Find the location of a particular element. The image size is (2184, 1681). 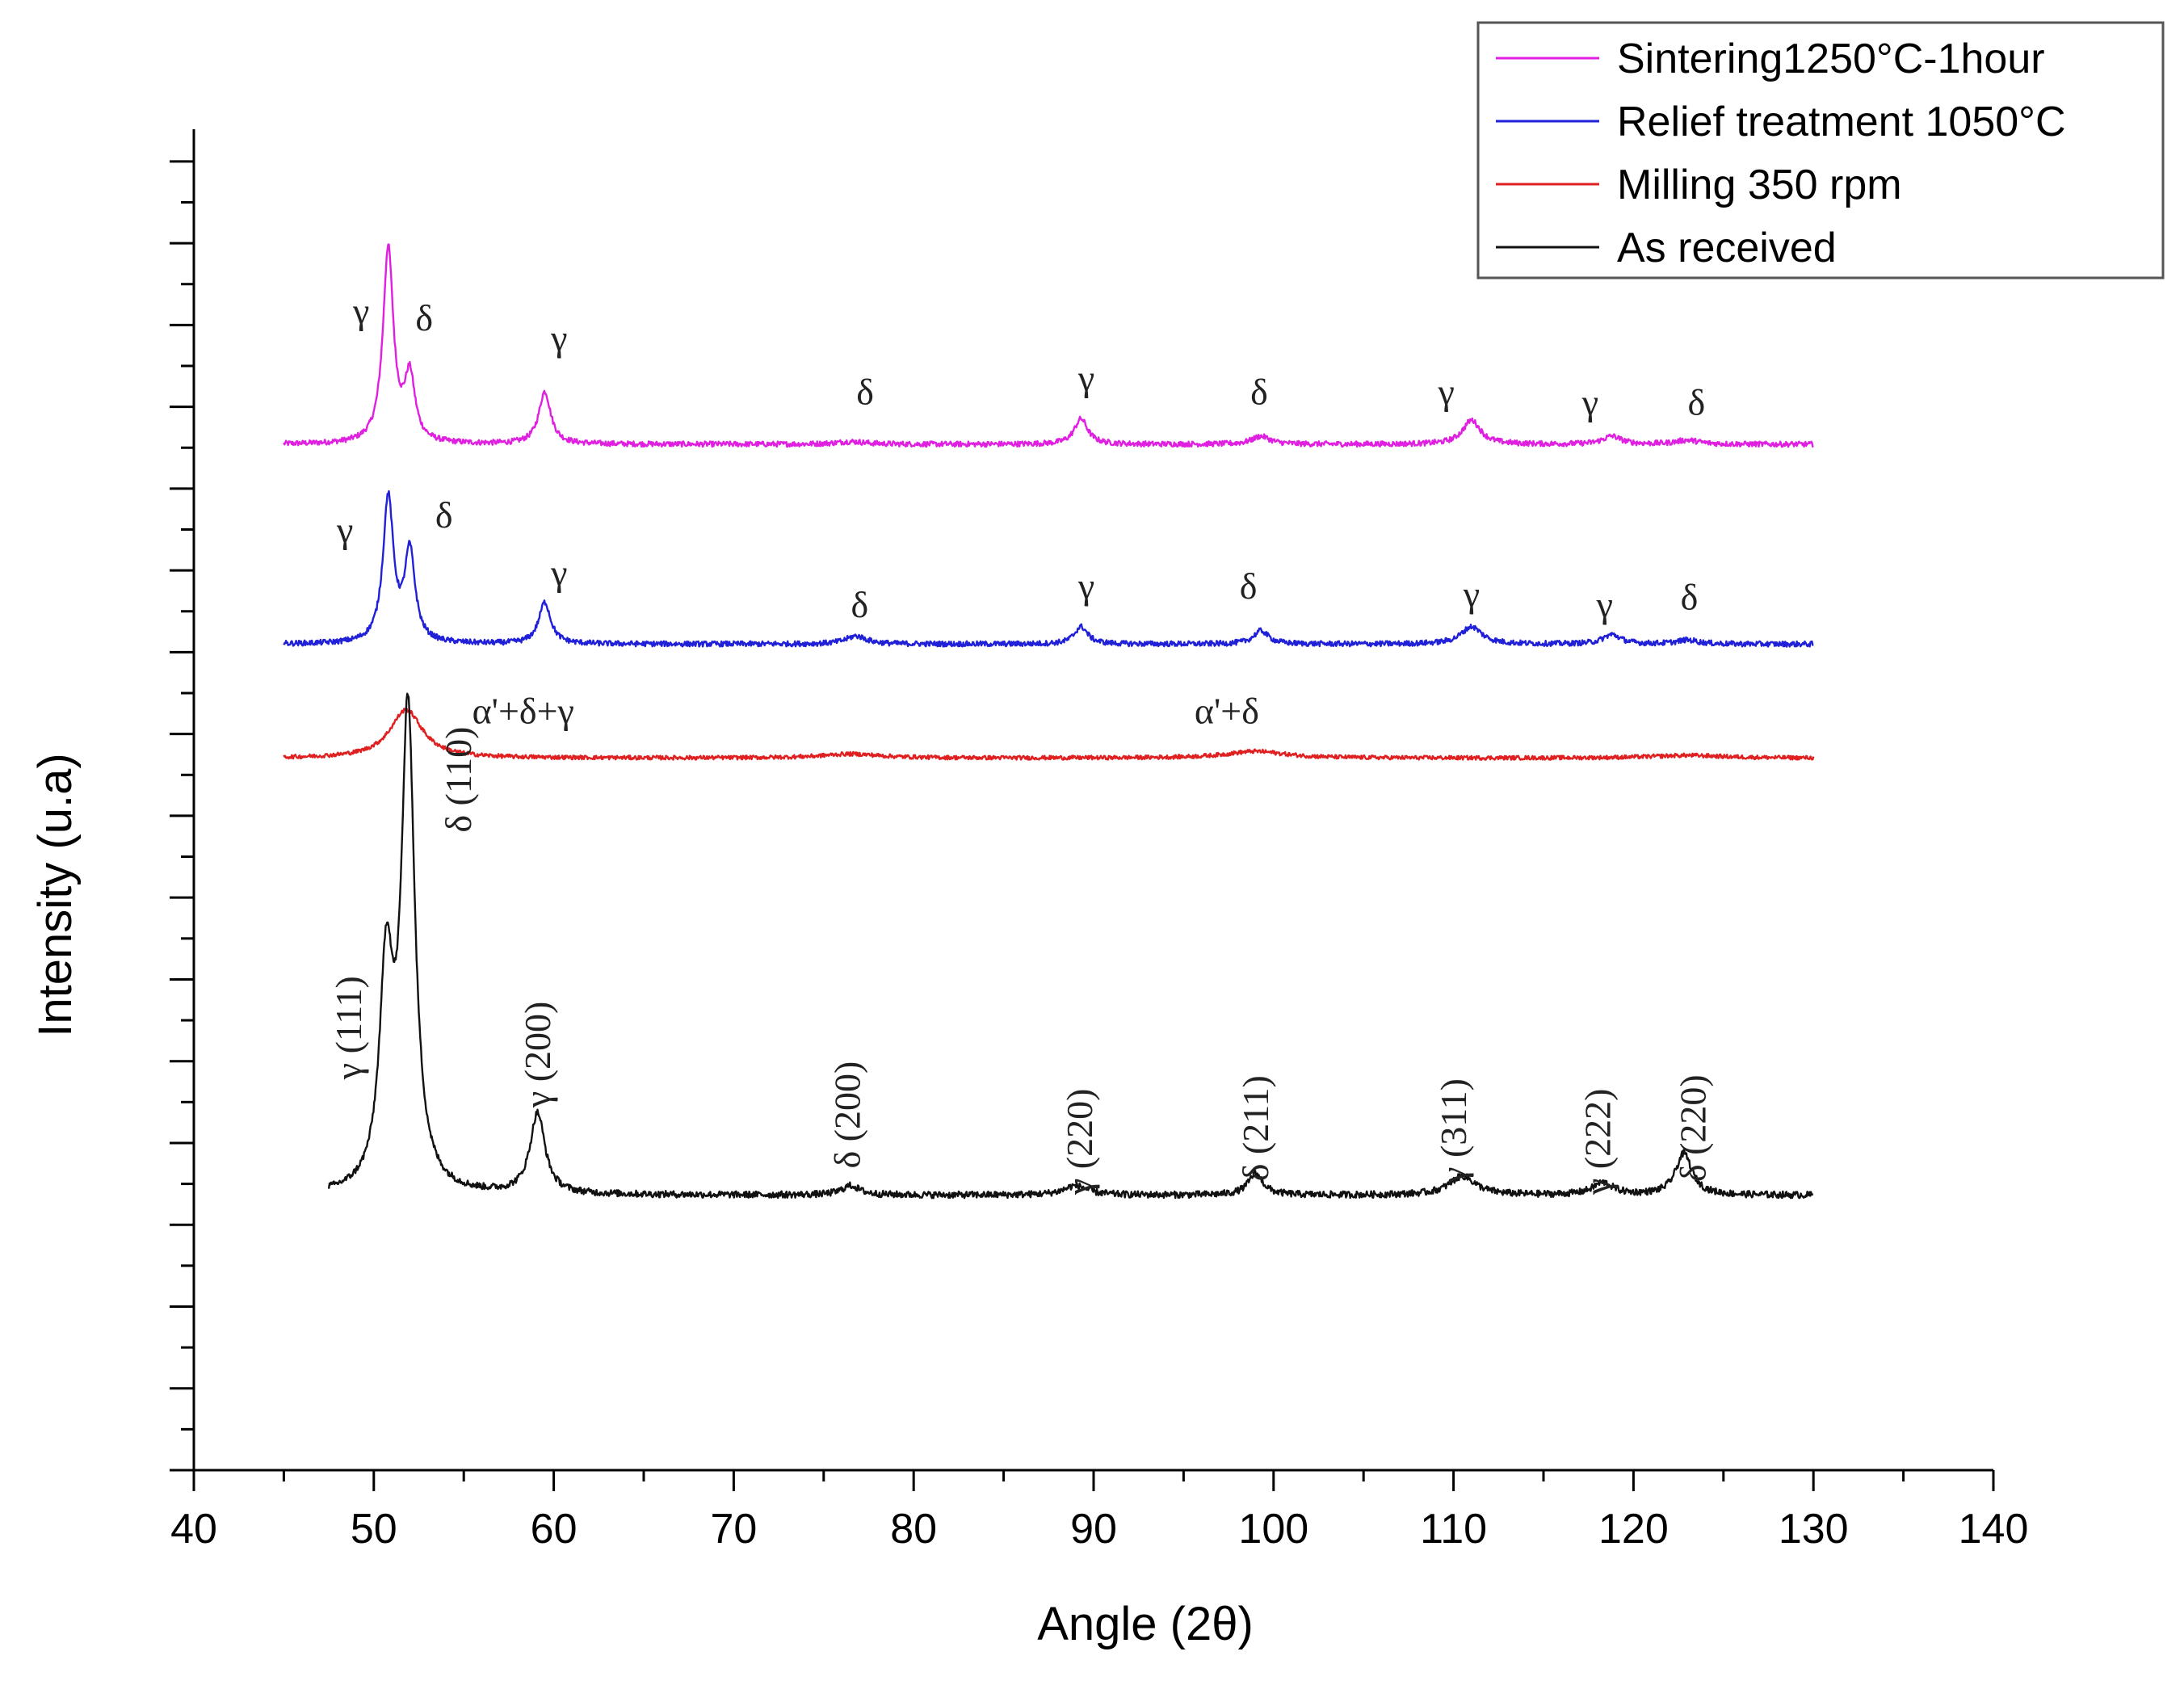

x-tick-label: 80 is located at coordinates (913, 1529).